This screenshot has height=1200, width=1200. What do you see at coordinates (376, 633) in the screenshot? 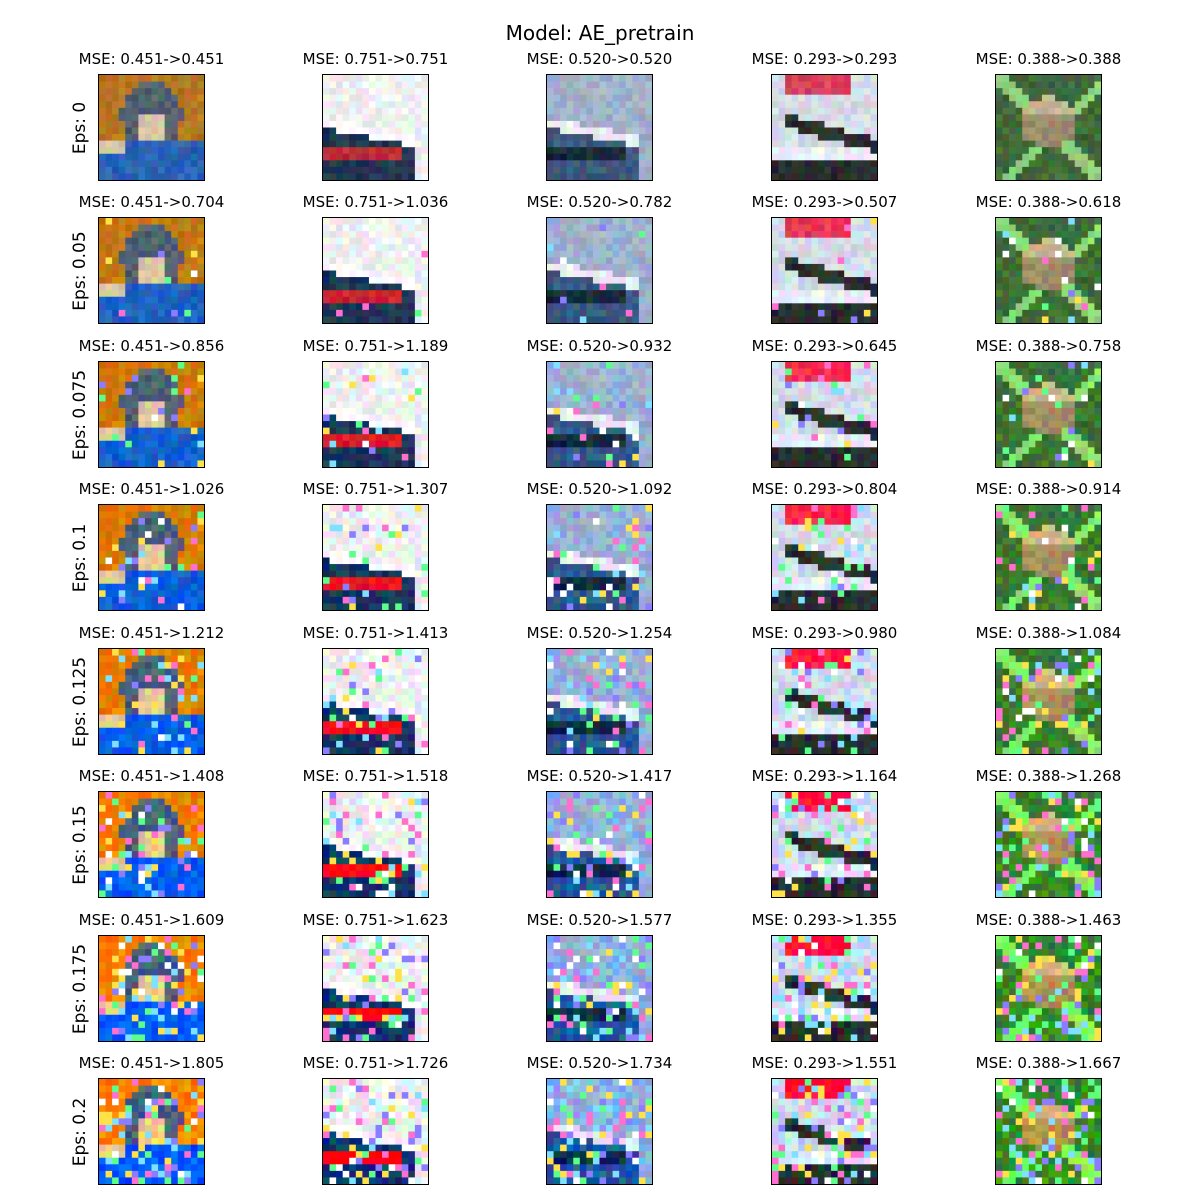
I see `panel-title: MSE: 0.751->1.413` at bounding box center [376, 633].